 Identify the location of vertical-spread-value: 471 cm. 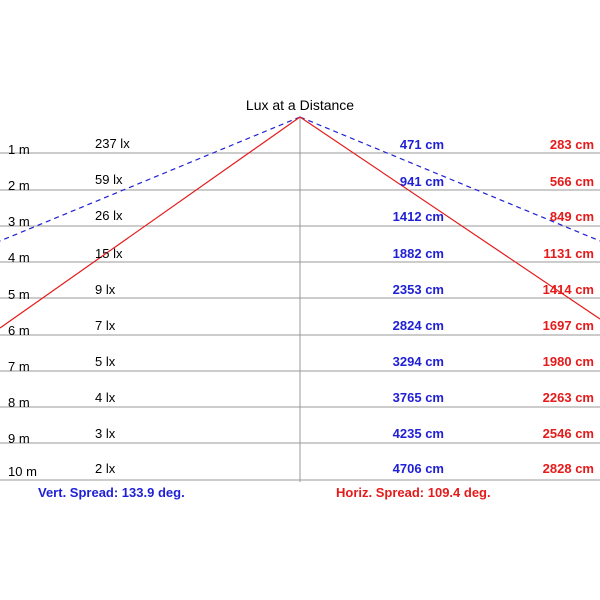
(421, 144).